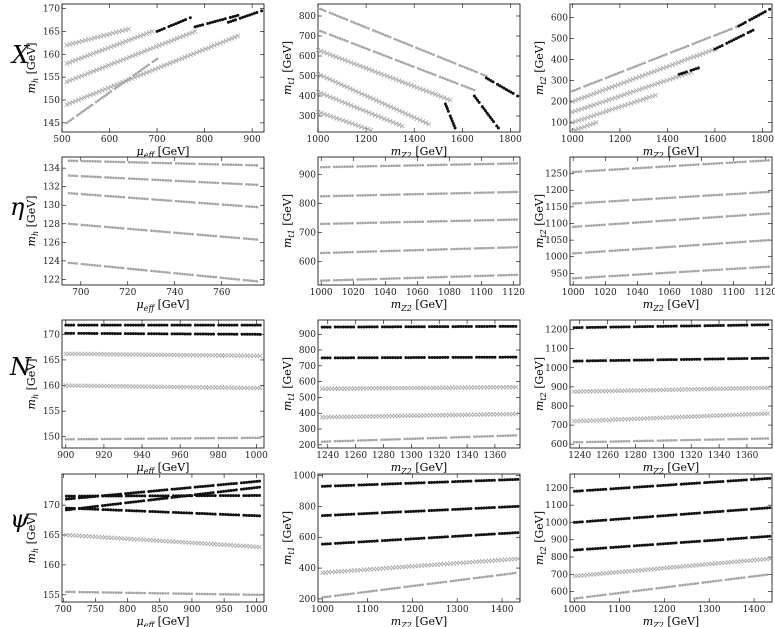  What do you see at coordinates (51, 506) in the screenshot?
I see `y-tick-label: 170` at bounding box center [51, 506].